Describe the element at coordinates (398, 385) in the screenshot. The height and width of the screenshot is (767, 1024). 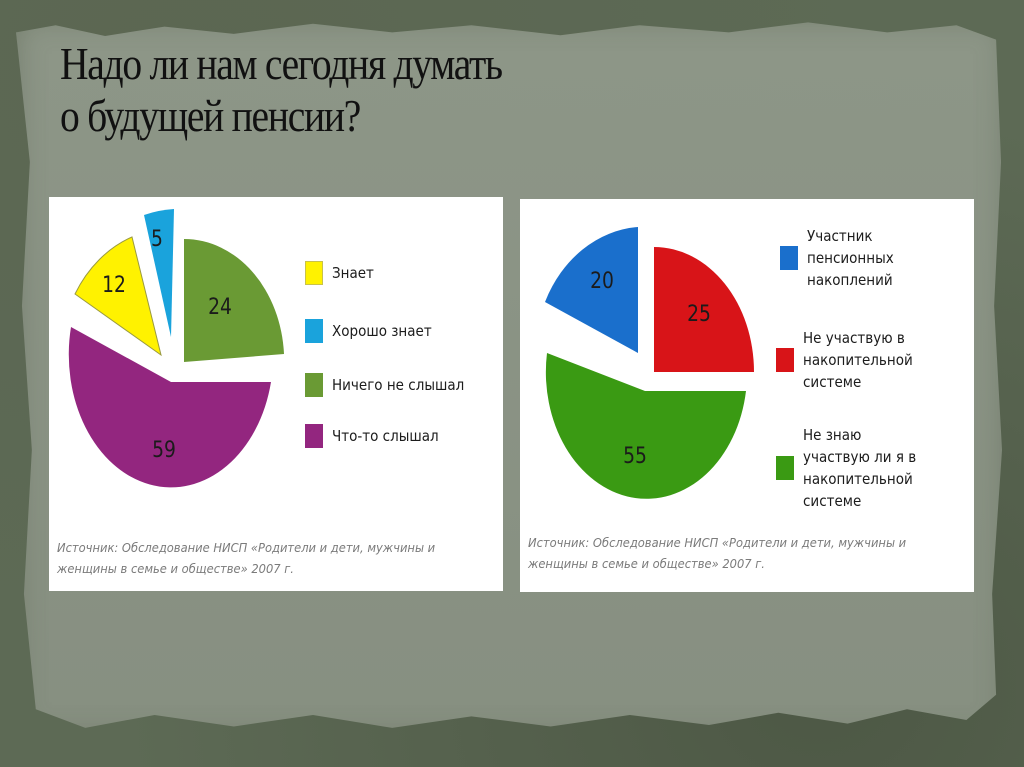
I see `legend-label: Ничего не слышал` at that location.